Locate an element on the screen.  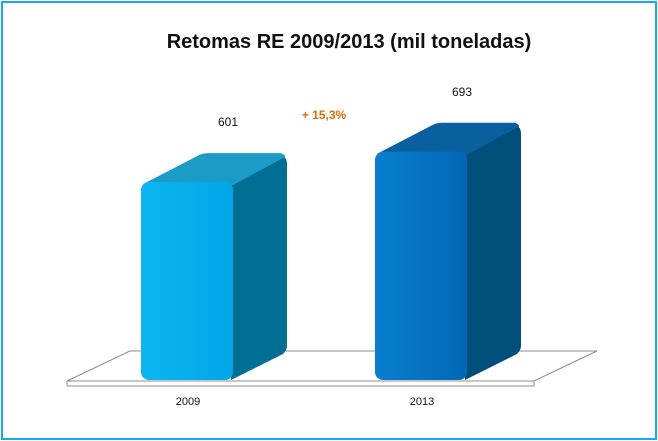
bar-2009 is located at coordinates (214, 266).